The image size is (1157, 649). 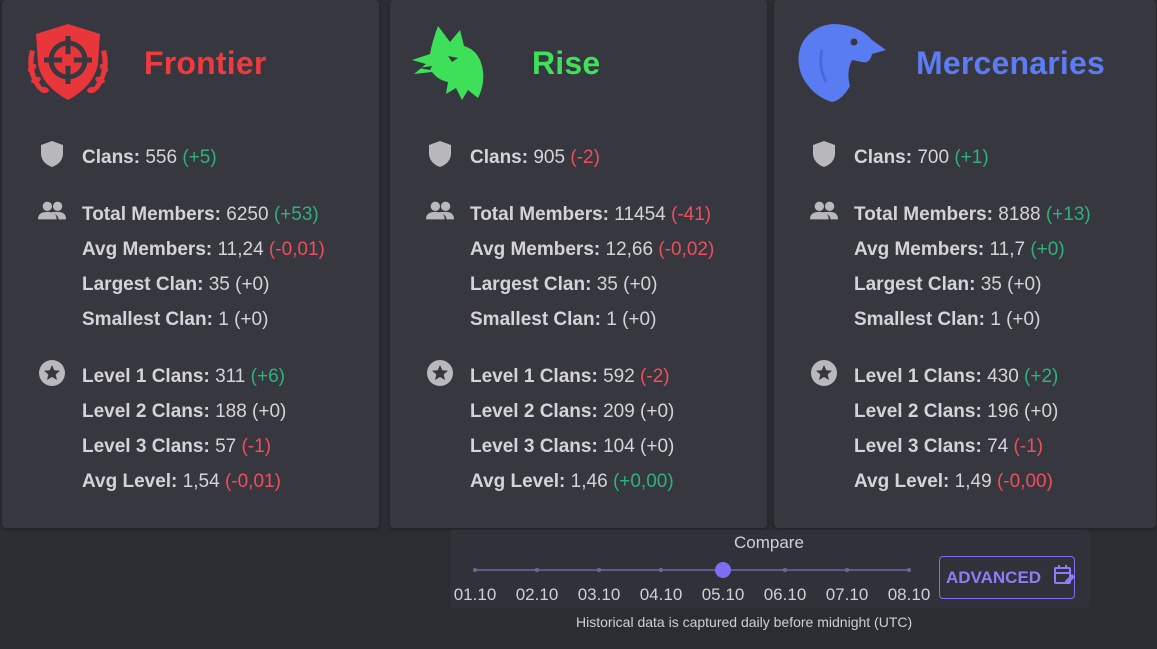 What do you see at coordinates (181, 481) in the screenshot?
I see `stat-row: Avg Level: 1,54 (-0,01)` at bounding box center [181, 481].